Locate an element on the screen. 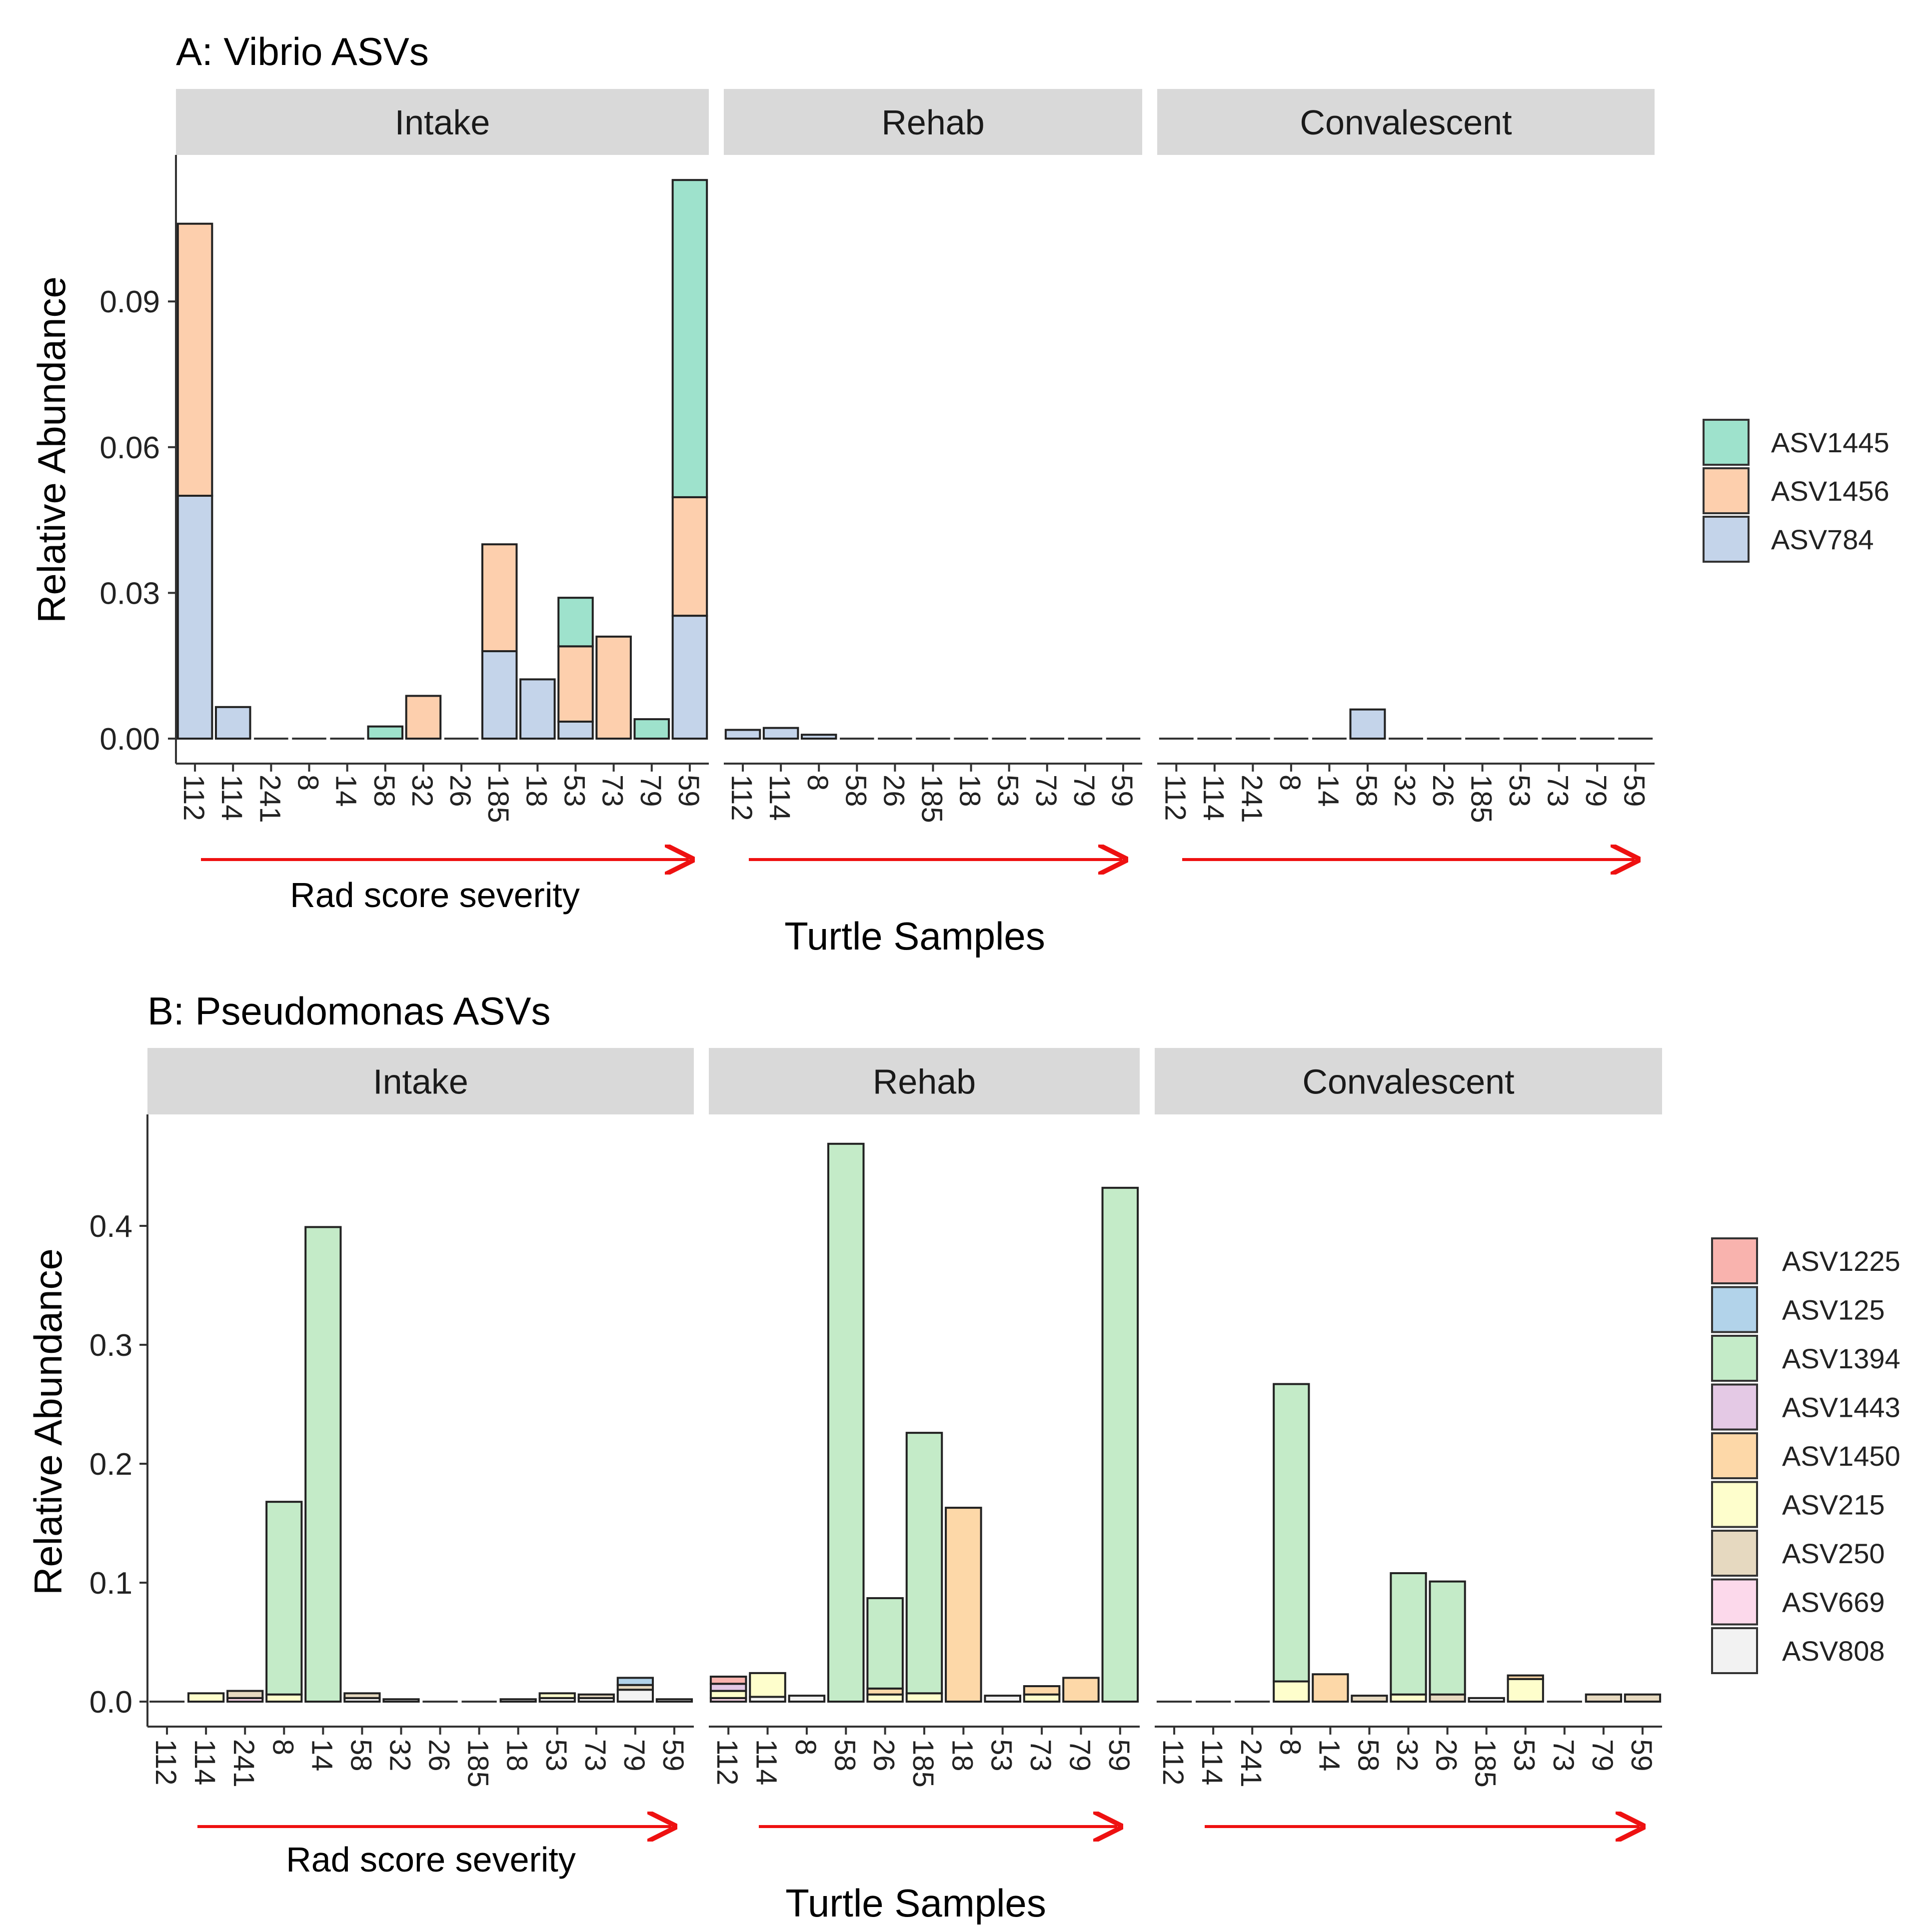 This screenshot has height=1932, width=1924. y-tick-label: 0.09 is located at coordinates (129, 302).